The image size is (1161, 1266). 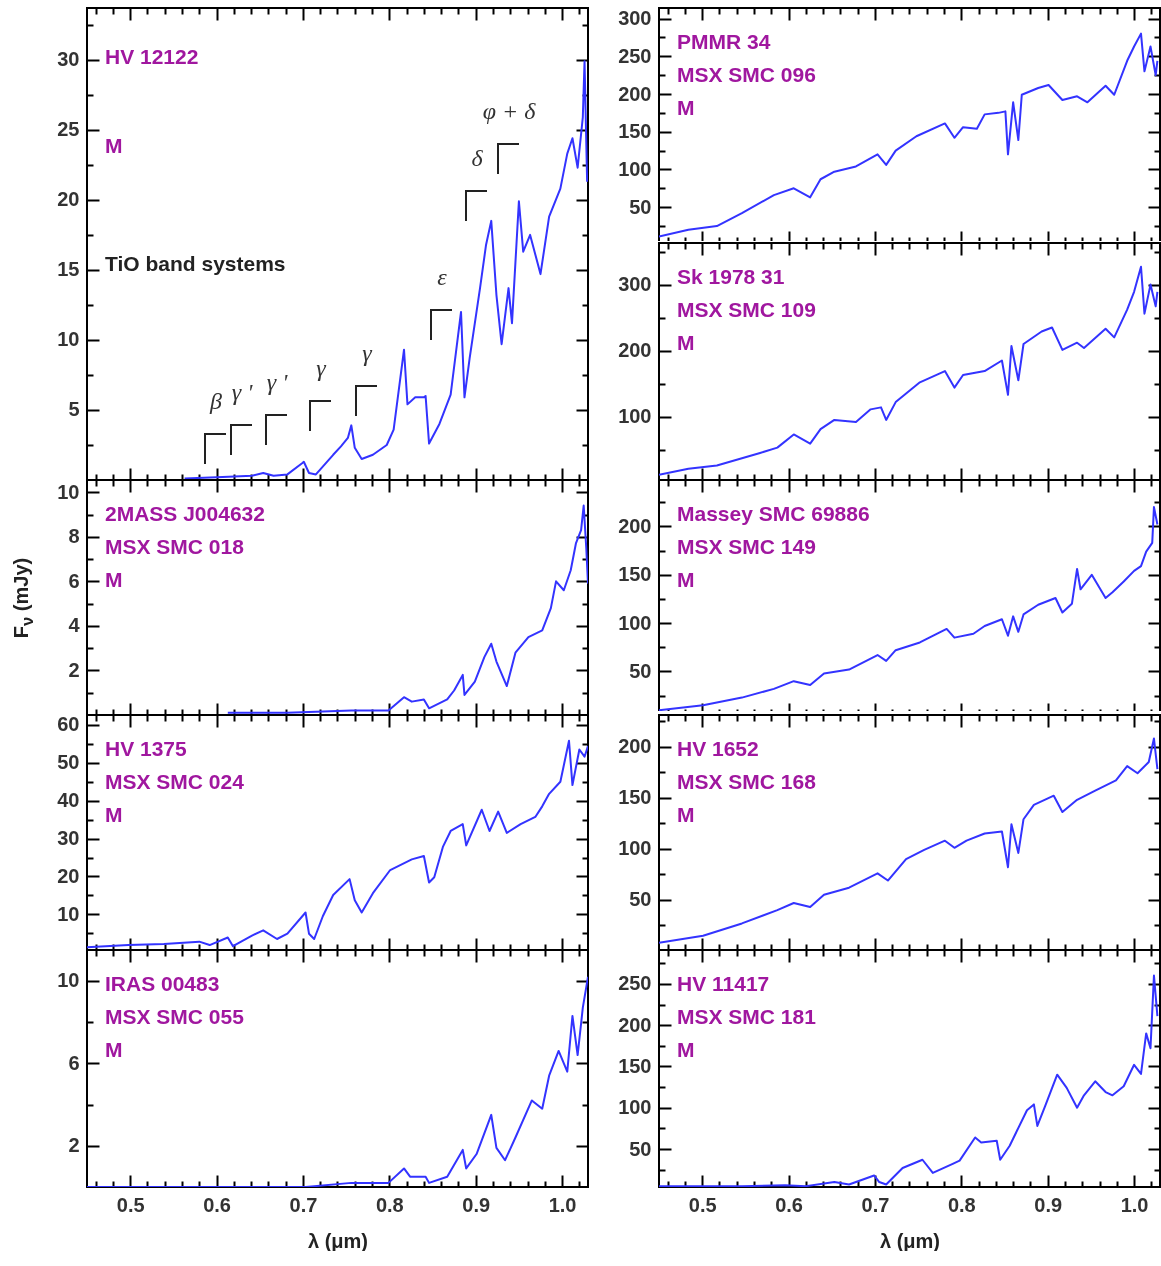 What do you see at coordinates (746, 546) in the screenshot?
I see `annotation: MSX SMC 149` at bounding box center [746, 546].